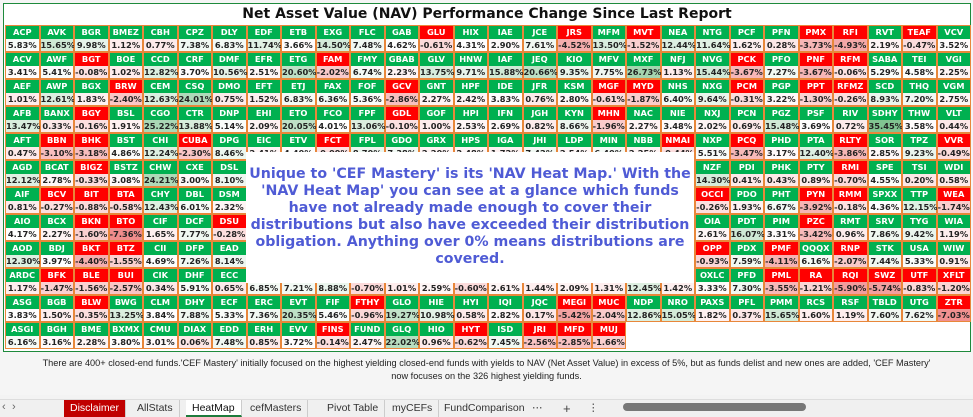  Describe the element at coordinates (850, 119) in the screenshot. I see `heatmap-cell: RIV 0.72%` at that location.